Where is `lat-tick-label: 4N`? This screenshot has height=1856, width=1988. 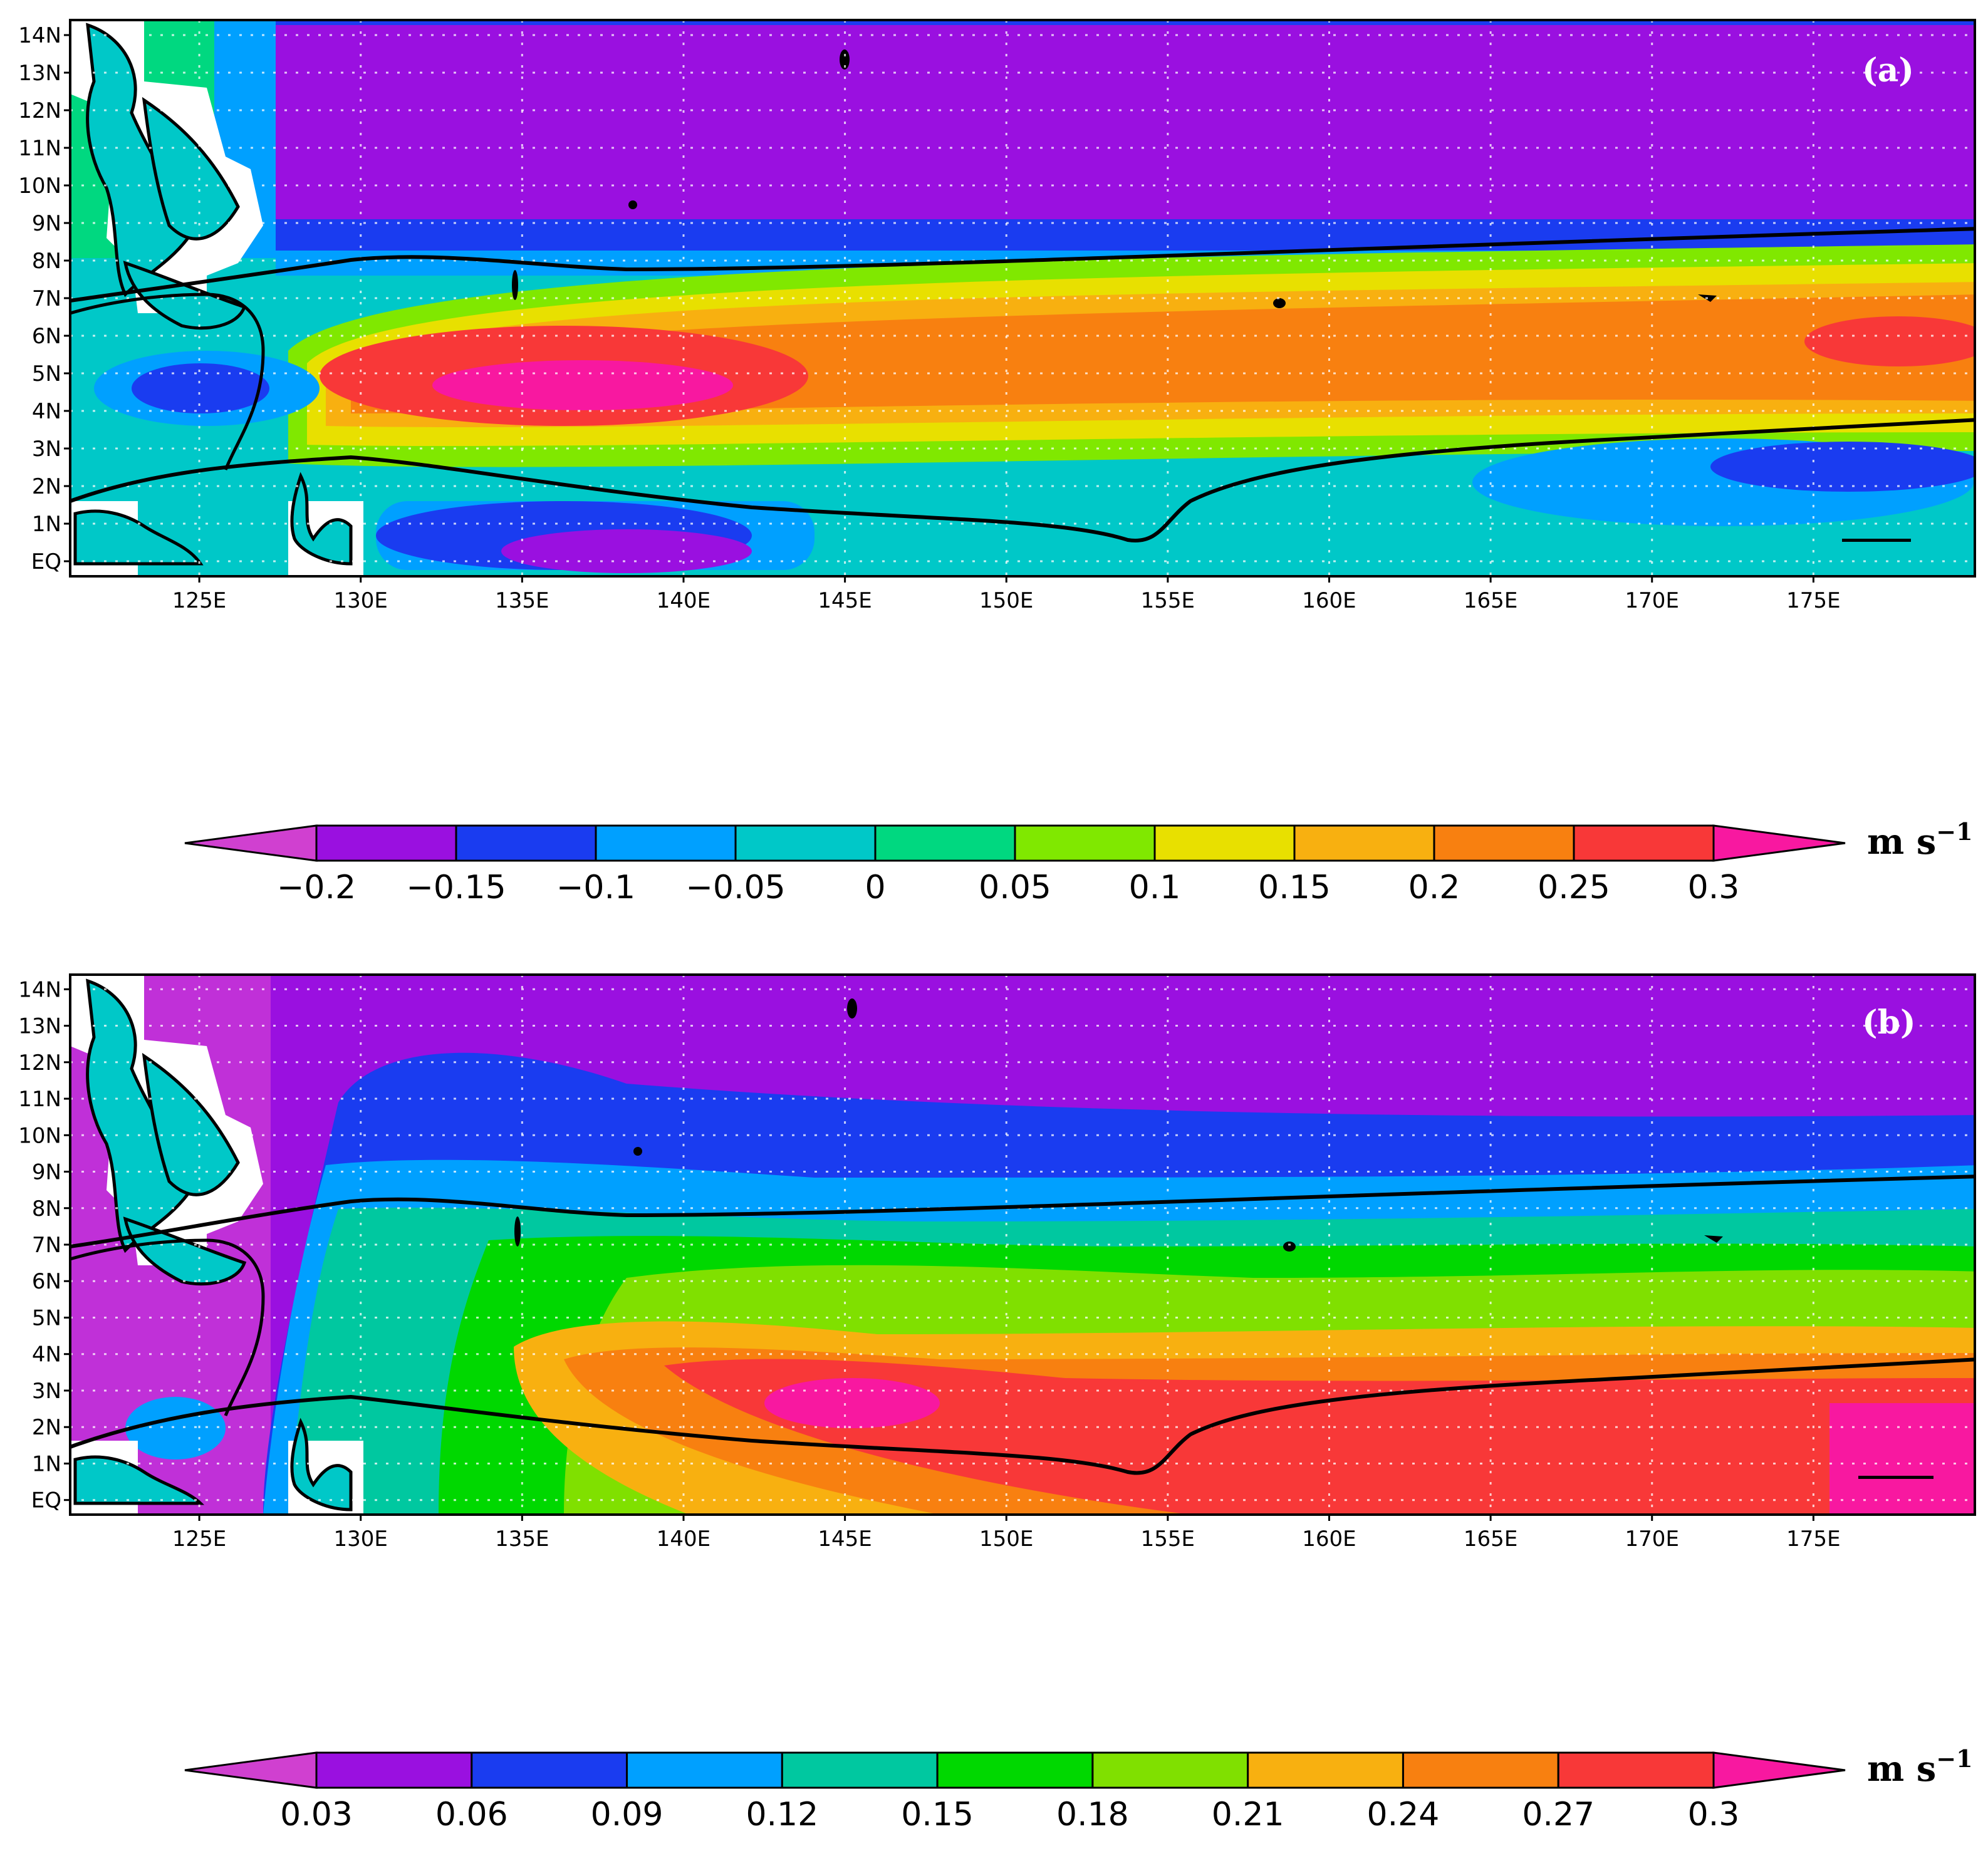 lat-tick-label: 4N is located at coordinates (47, 1354).